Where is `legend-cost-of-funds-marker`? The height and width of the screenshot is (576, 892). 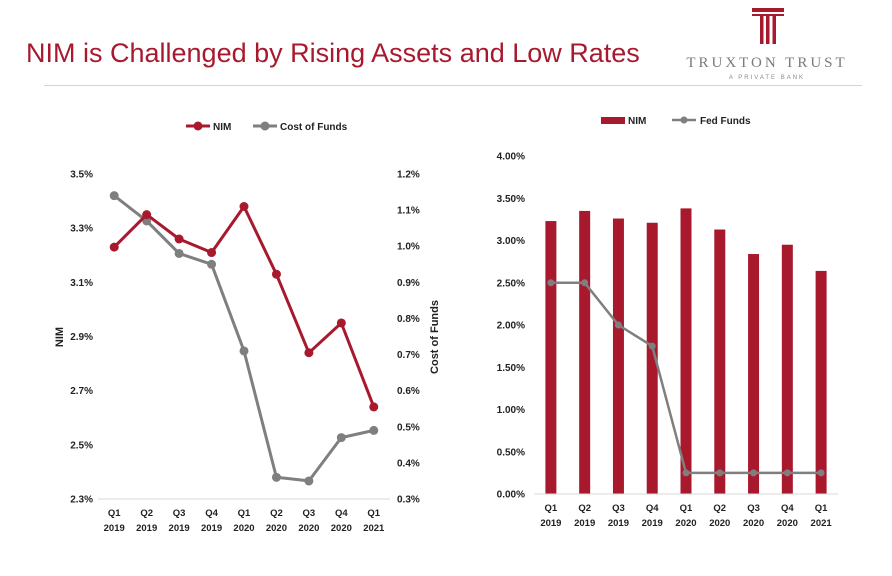 legend-cost-of-funds-marker is located at coordinates (265, 126).